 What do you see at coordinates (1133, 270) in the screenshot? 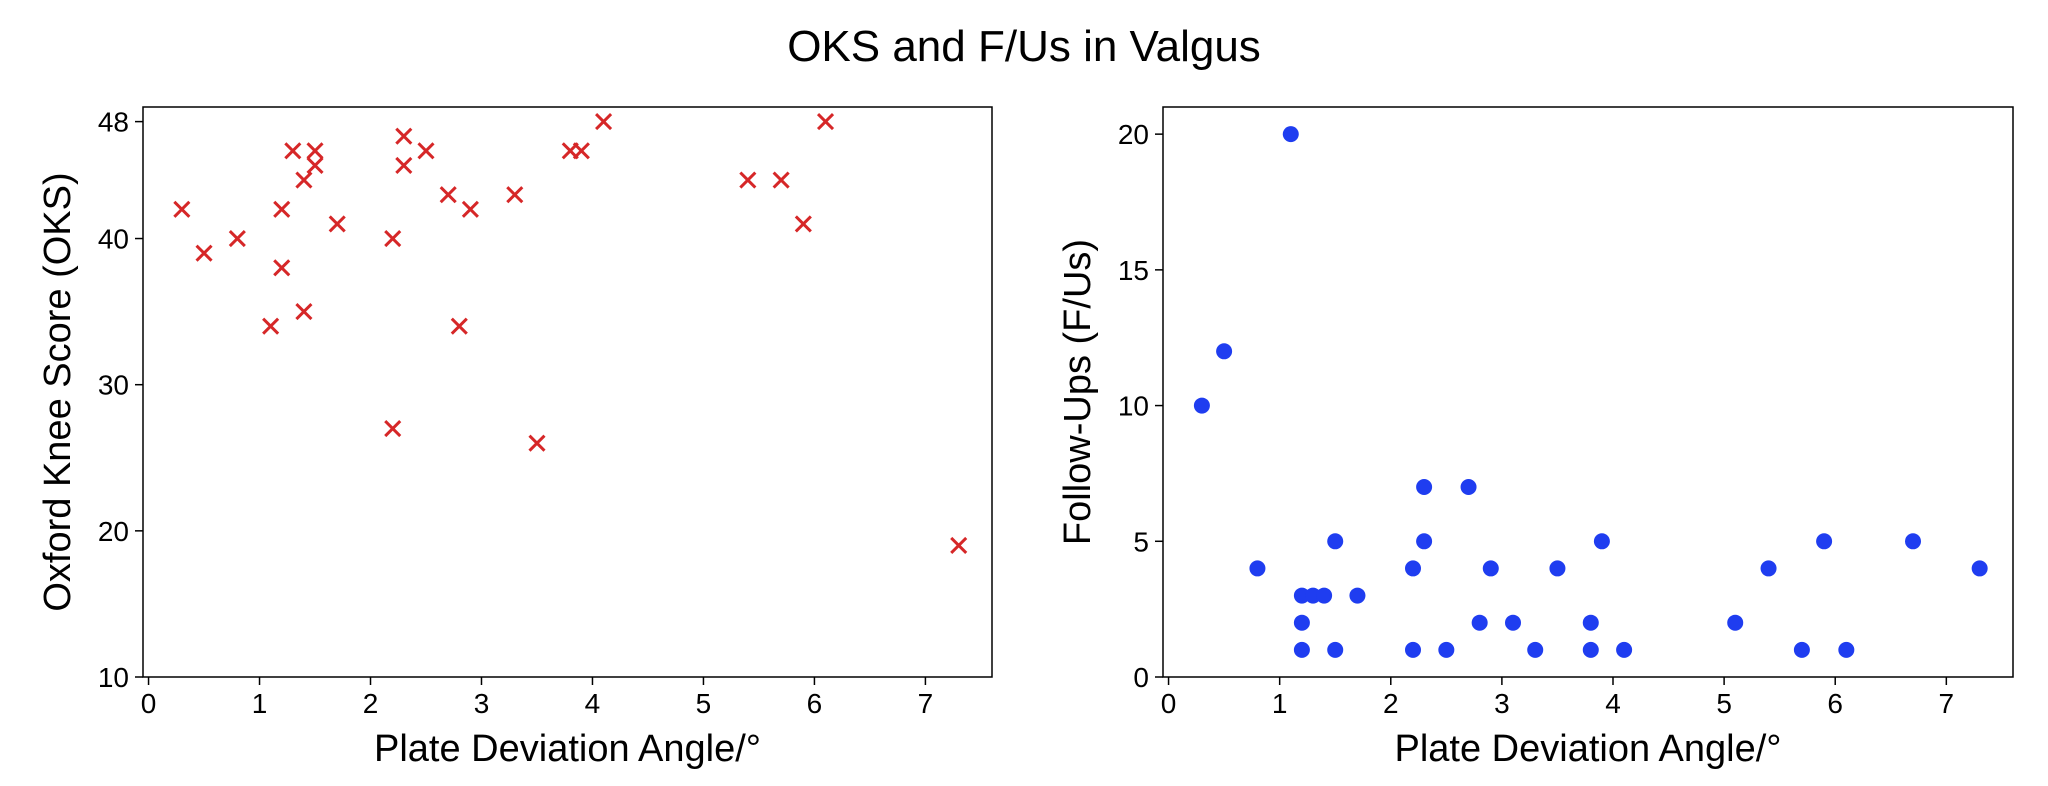
I see `y-tick-label: 15` at bounding box center [1133, 270].